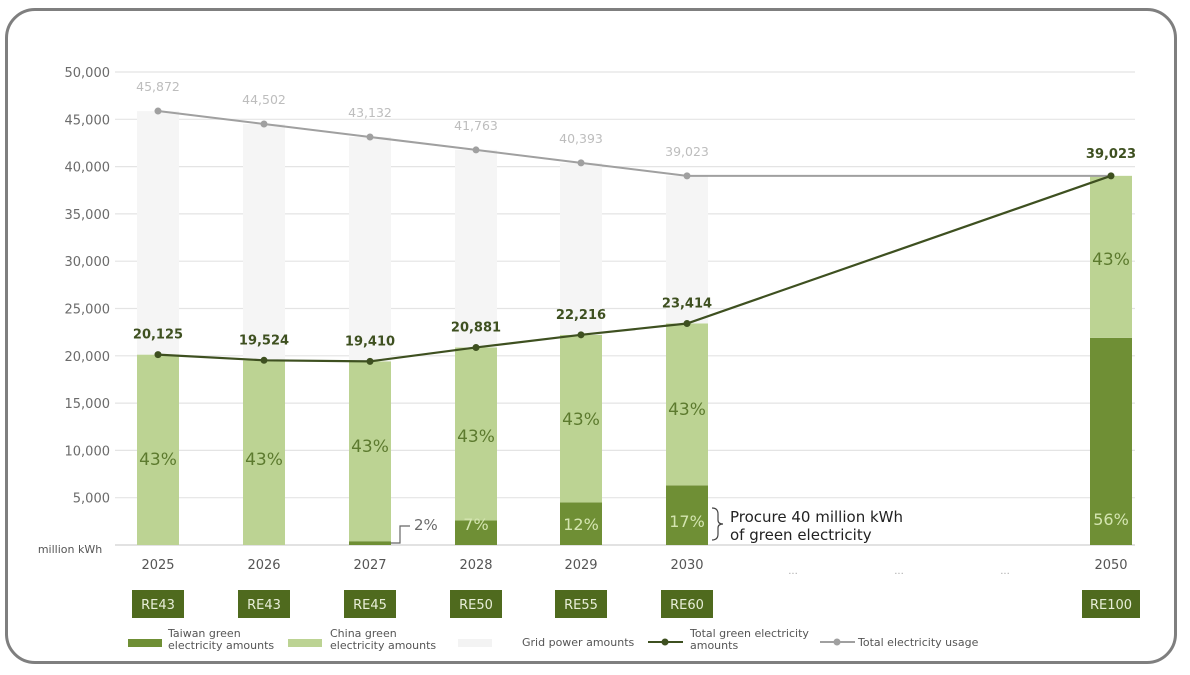 Image resolution: width=1190 pixels, height=675 pixels. What do you see at coordinates (158, 335) in the screenshot?
I see `label-total-green: 20,125` at bounding box center [158, 335].